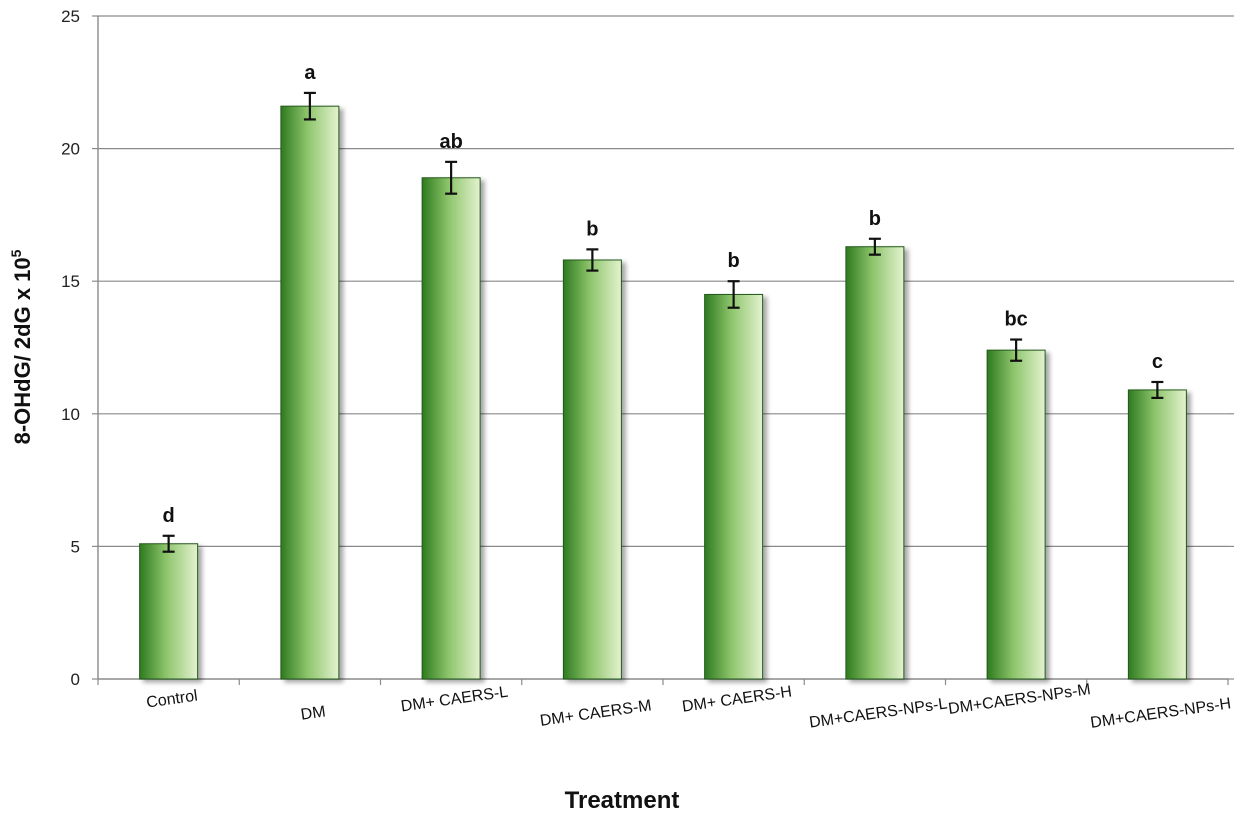 The height and width of the screenshot is (816, 1250). What do you see at coordinates (1019, 699) in the screenshot?
I see `category-label: DM+CAERS-NPs-M` at bounding box center [1019, 699].